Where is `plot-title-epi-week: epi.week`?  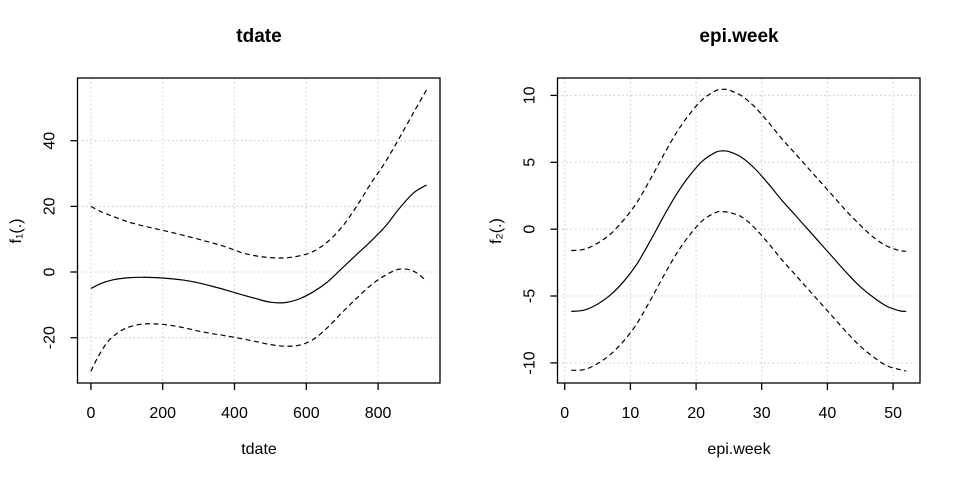
plot-title-epi-week: epi.week is located at coordinates (739, 36).